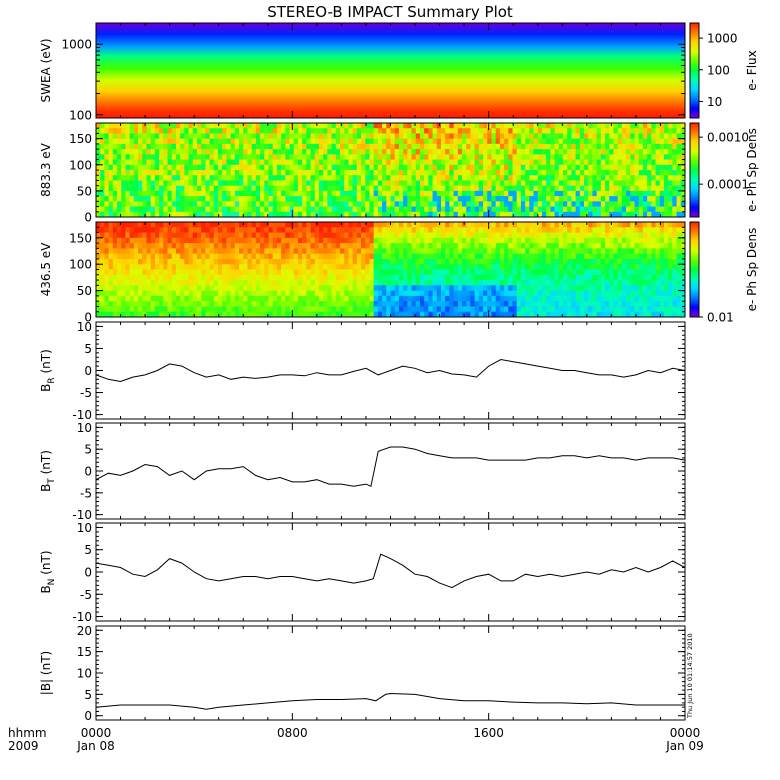 The width and height of the screenshot is (780, 780). What do you see at coordinates (46, 269) in the screenshot?
I see `y-axis-label: 436.5 eV` at bounding box center [46, 269].